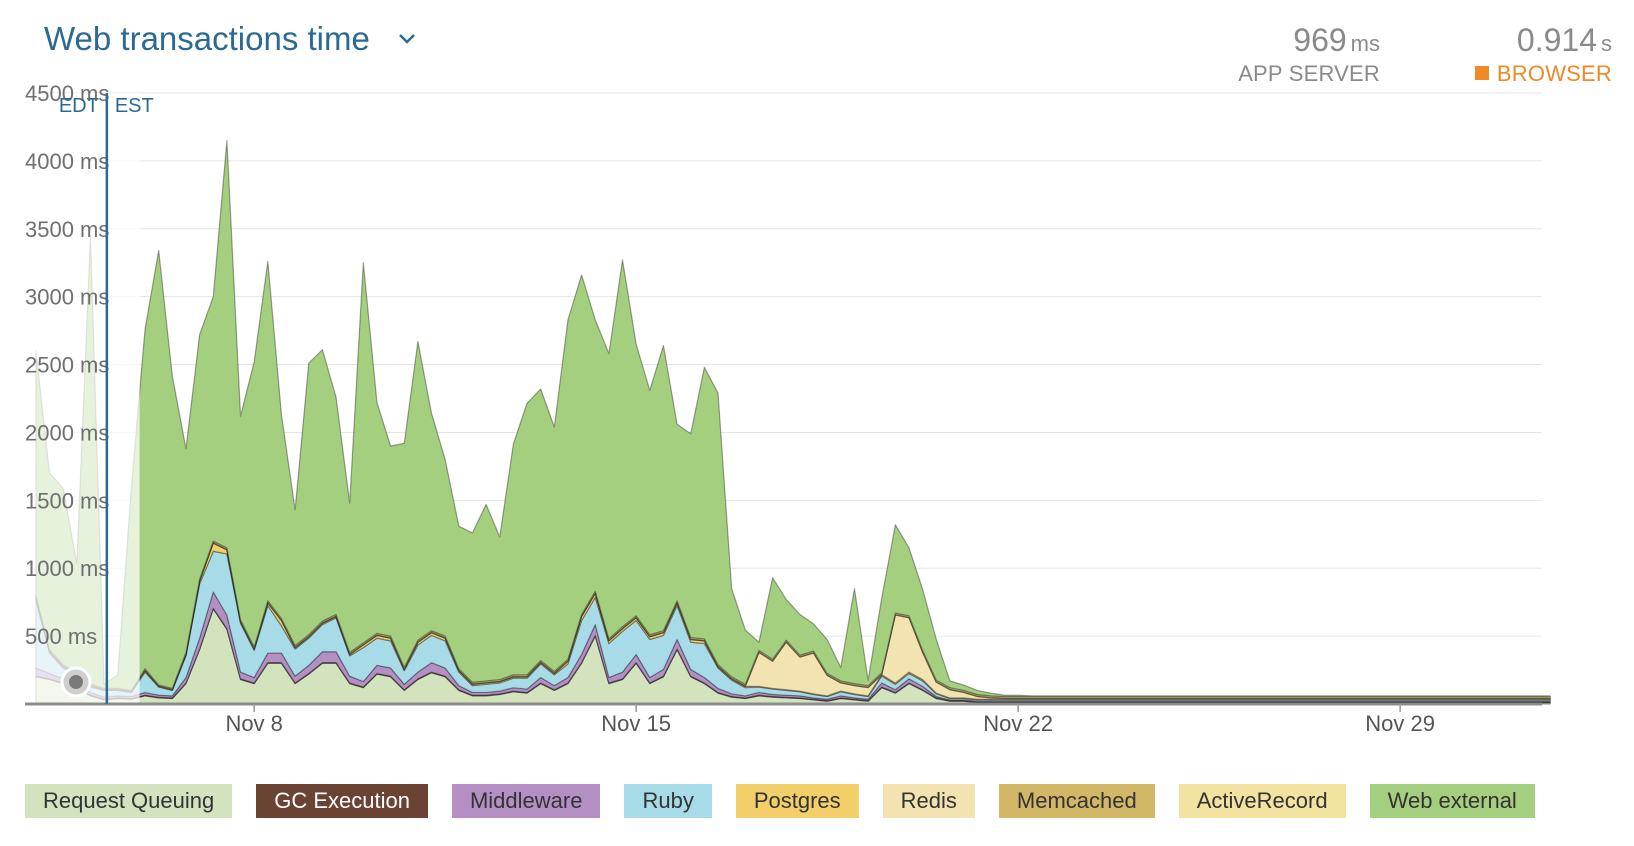 The width and height of the screenshot is (1634, 846). Describe the element at coordinates (1018, 723) in the screenshot. I see `x-tick-label: Nov 22` at that location.